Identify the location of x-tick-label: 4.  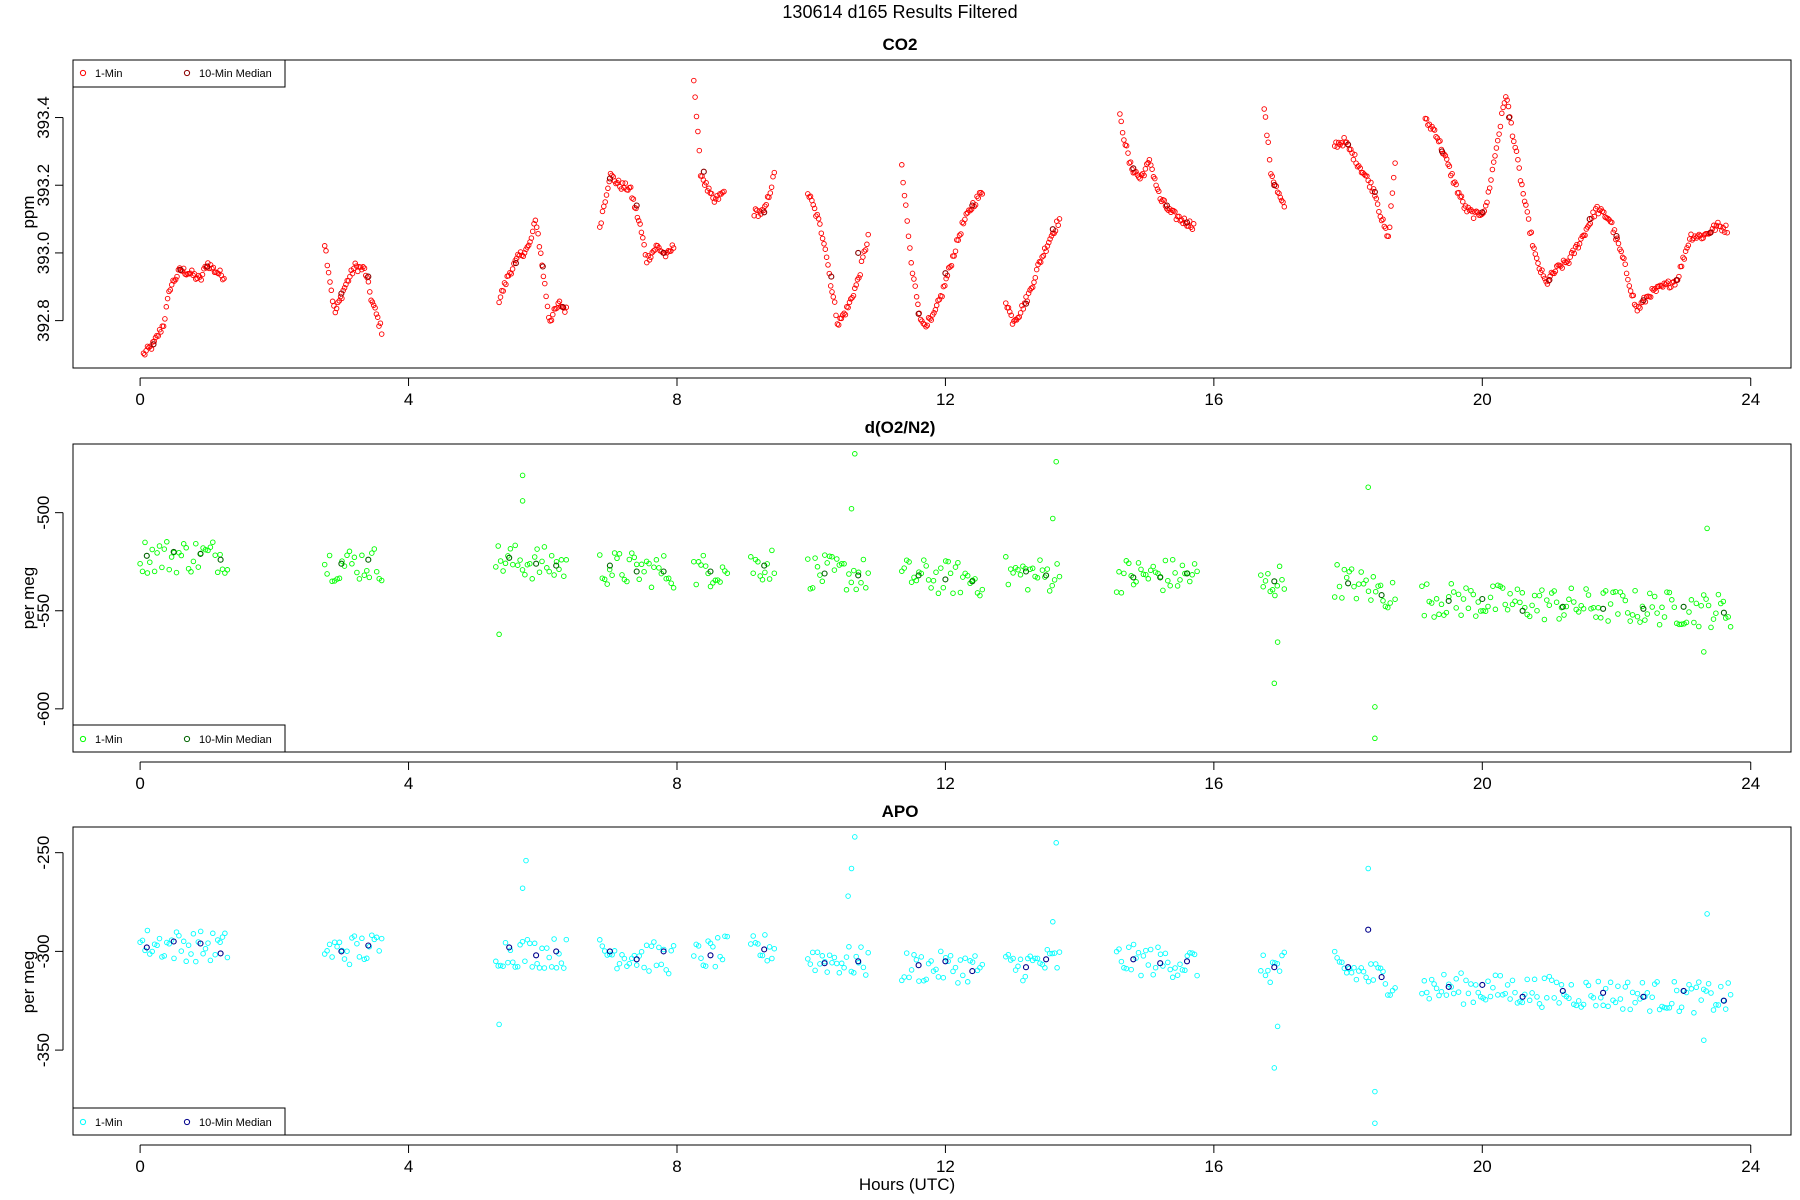
(408, 1166).